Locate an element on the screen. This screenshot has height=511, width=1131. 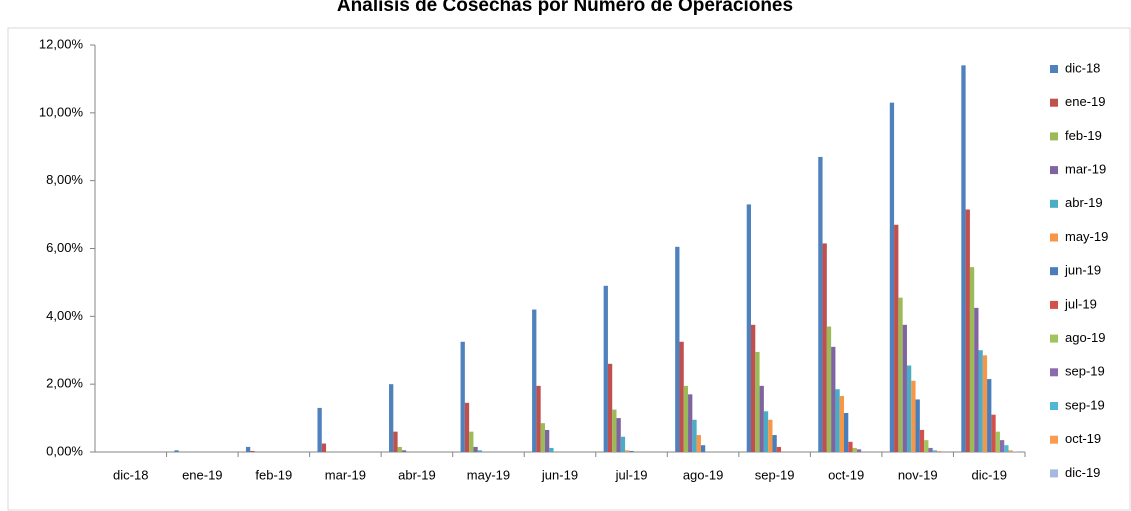
y-tick-label: 6,00% is located at coordinates (64, 247).